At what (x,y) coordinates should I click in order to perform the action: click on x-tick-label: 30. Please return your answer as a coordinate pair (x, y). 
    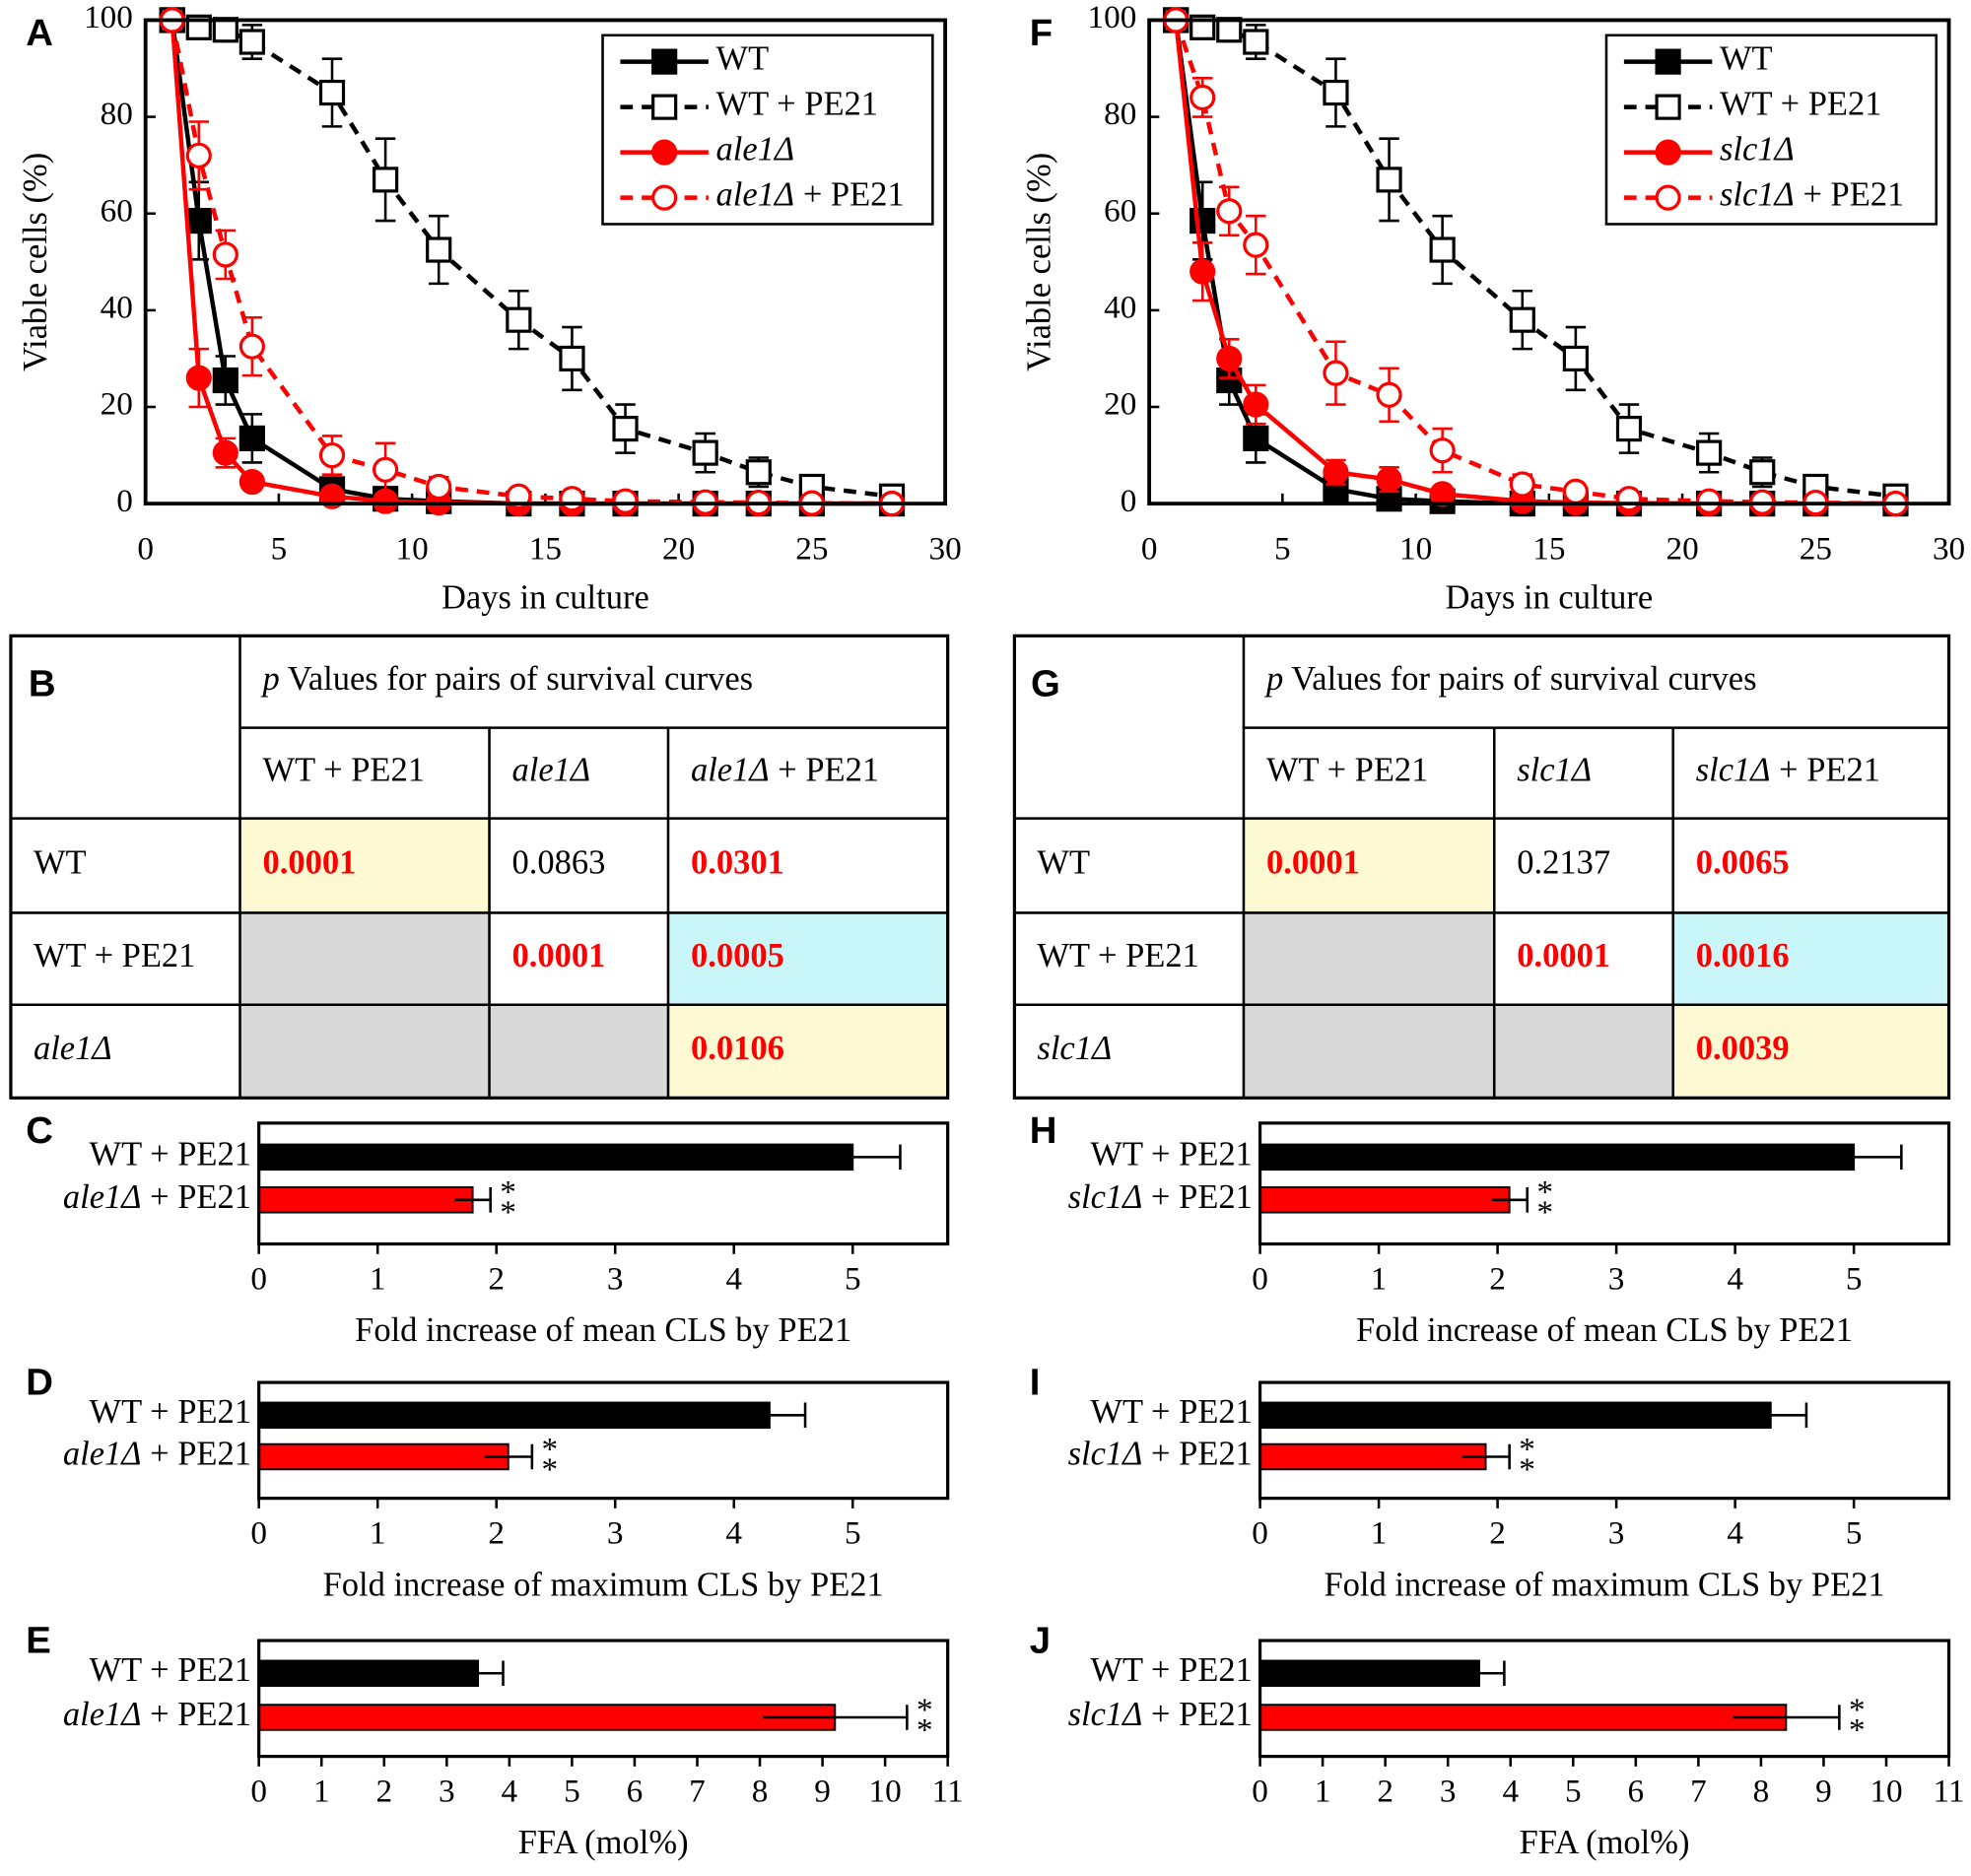
    Looking at the image, I should click on (944, 548).